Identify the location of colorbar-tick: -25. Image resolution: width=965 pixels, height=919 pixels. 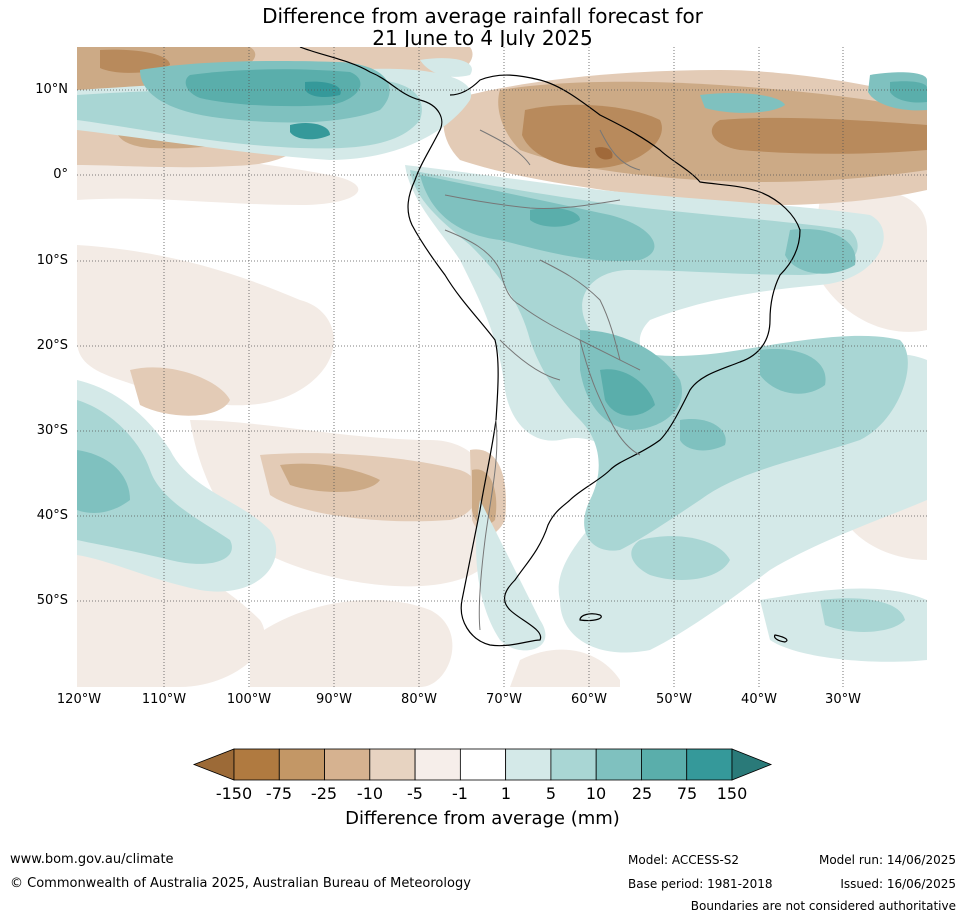
(324, 793).